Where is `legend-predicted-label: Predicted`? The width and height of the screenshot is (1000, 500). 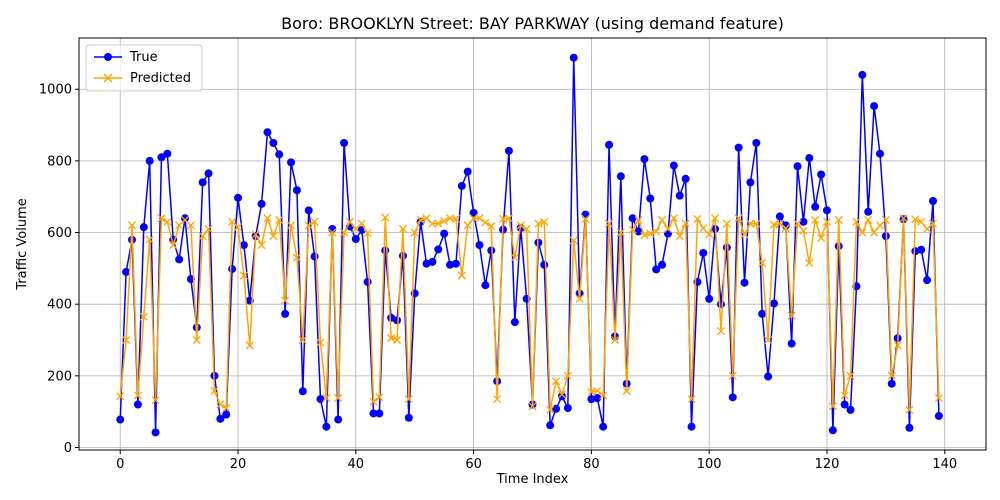
legend-predicted-label: Predicted is located at coordinates (160, 78).